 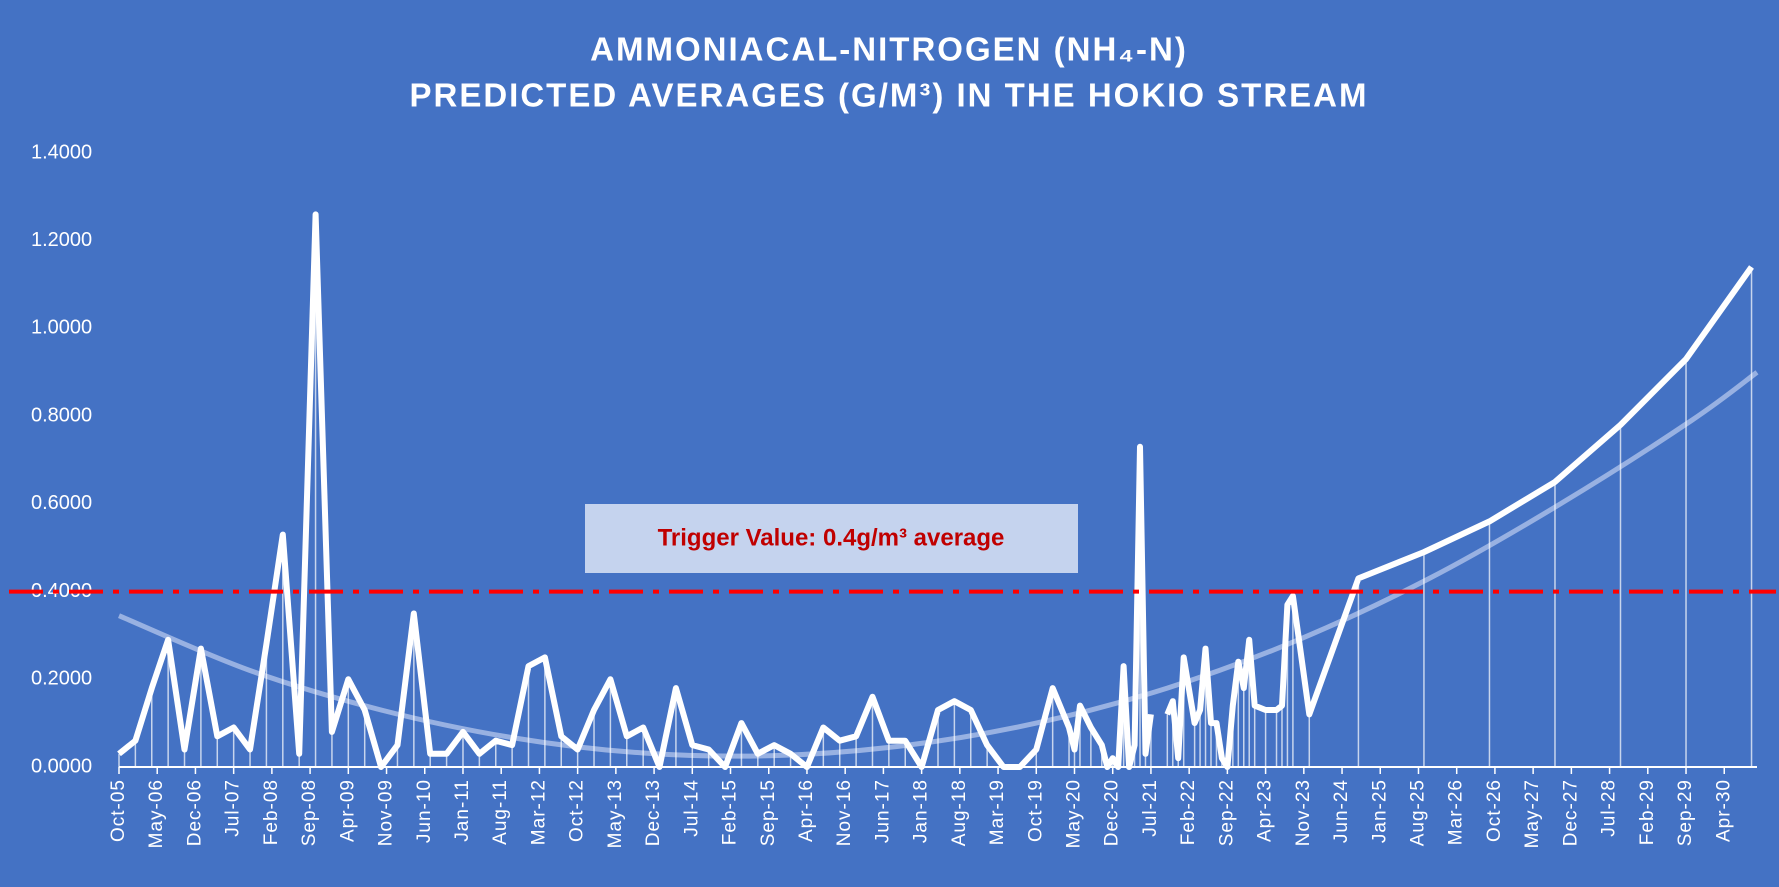 What do you see at coordinates (61, 766) in the screenshot?
I see `y-tick-label: 0.0000` at bounding box center [61, 766].